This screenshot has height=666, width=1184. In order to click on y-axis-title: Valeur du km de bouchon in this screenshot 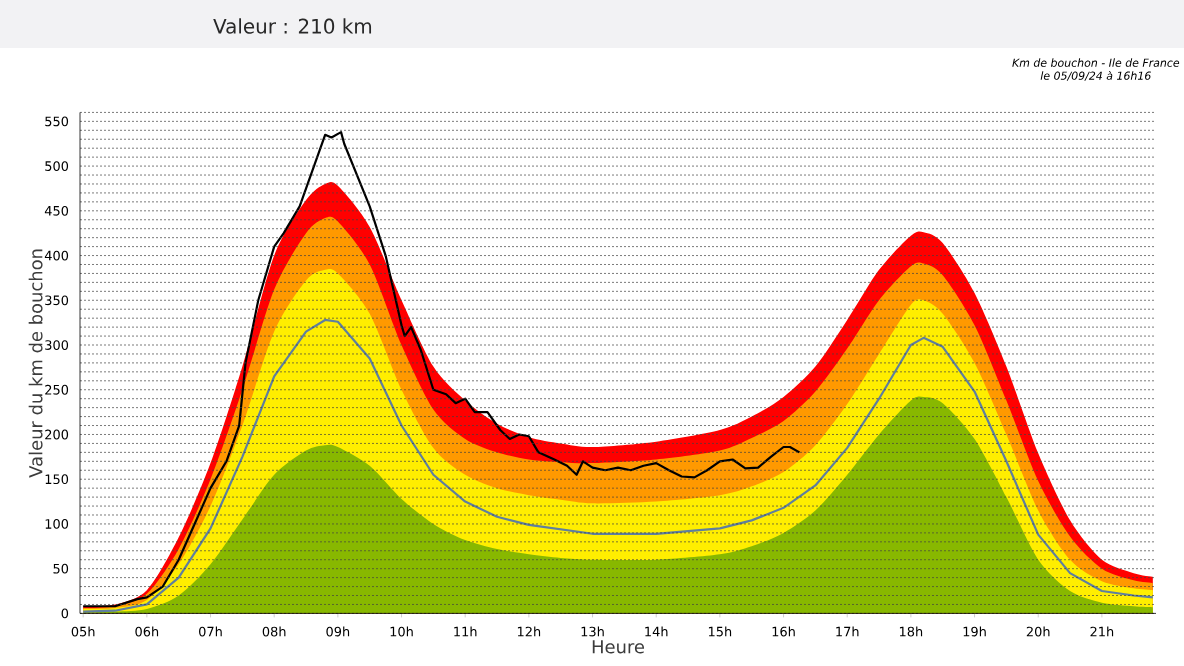, I will do `click(35, 363)`.